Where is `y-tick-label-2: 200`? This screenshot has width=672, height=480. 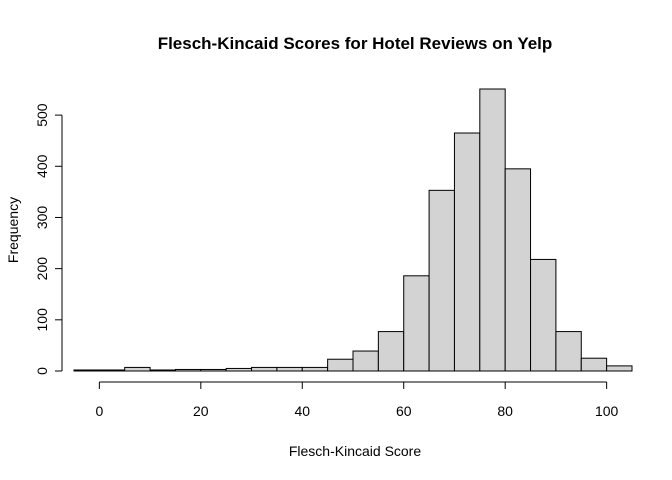 y-tick-label-2: 200 is located at coordinates (42, 269).